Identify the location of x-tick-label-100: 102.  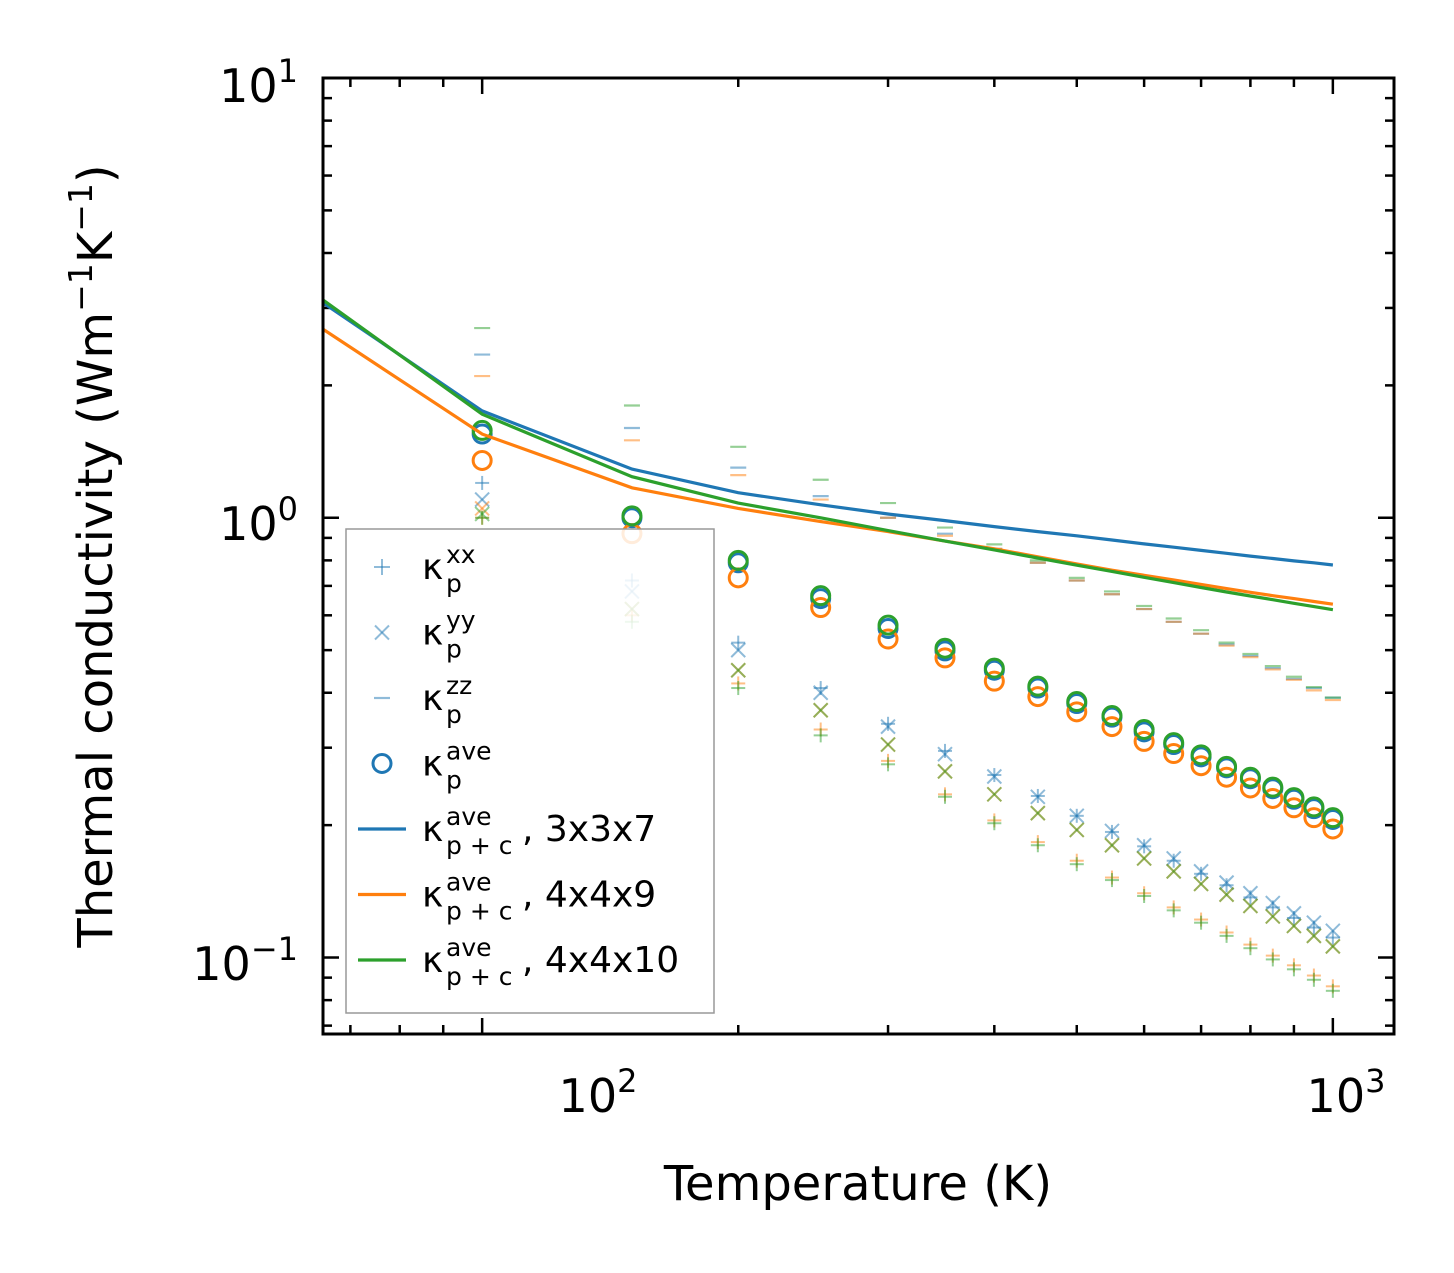
(598, 1092).